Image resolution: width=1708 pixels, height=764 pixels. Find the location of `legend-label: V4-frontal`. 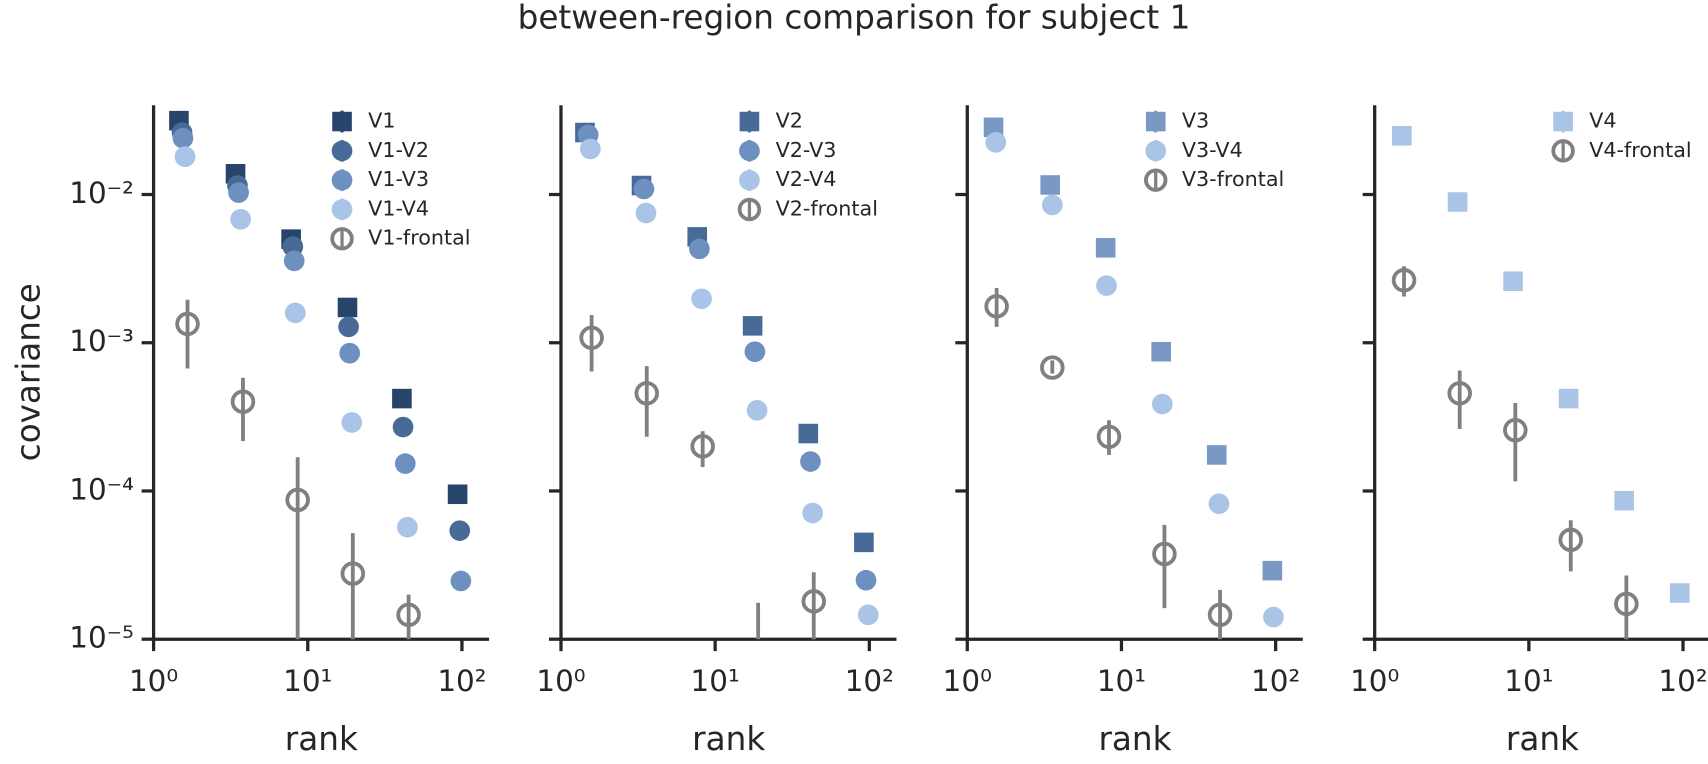

legend-label: V4-frontal is located at coordinates (1640, 150).